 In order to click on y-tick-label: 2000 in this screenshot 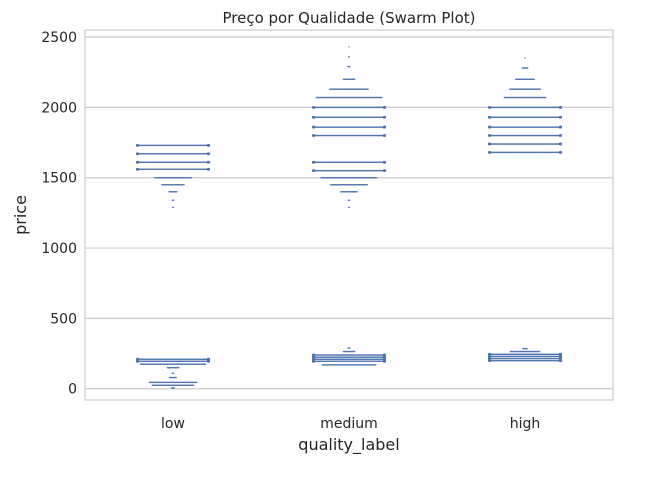, I will do `click(59, 108)`.